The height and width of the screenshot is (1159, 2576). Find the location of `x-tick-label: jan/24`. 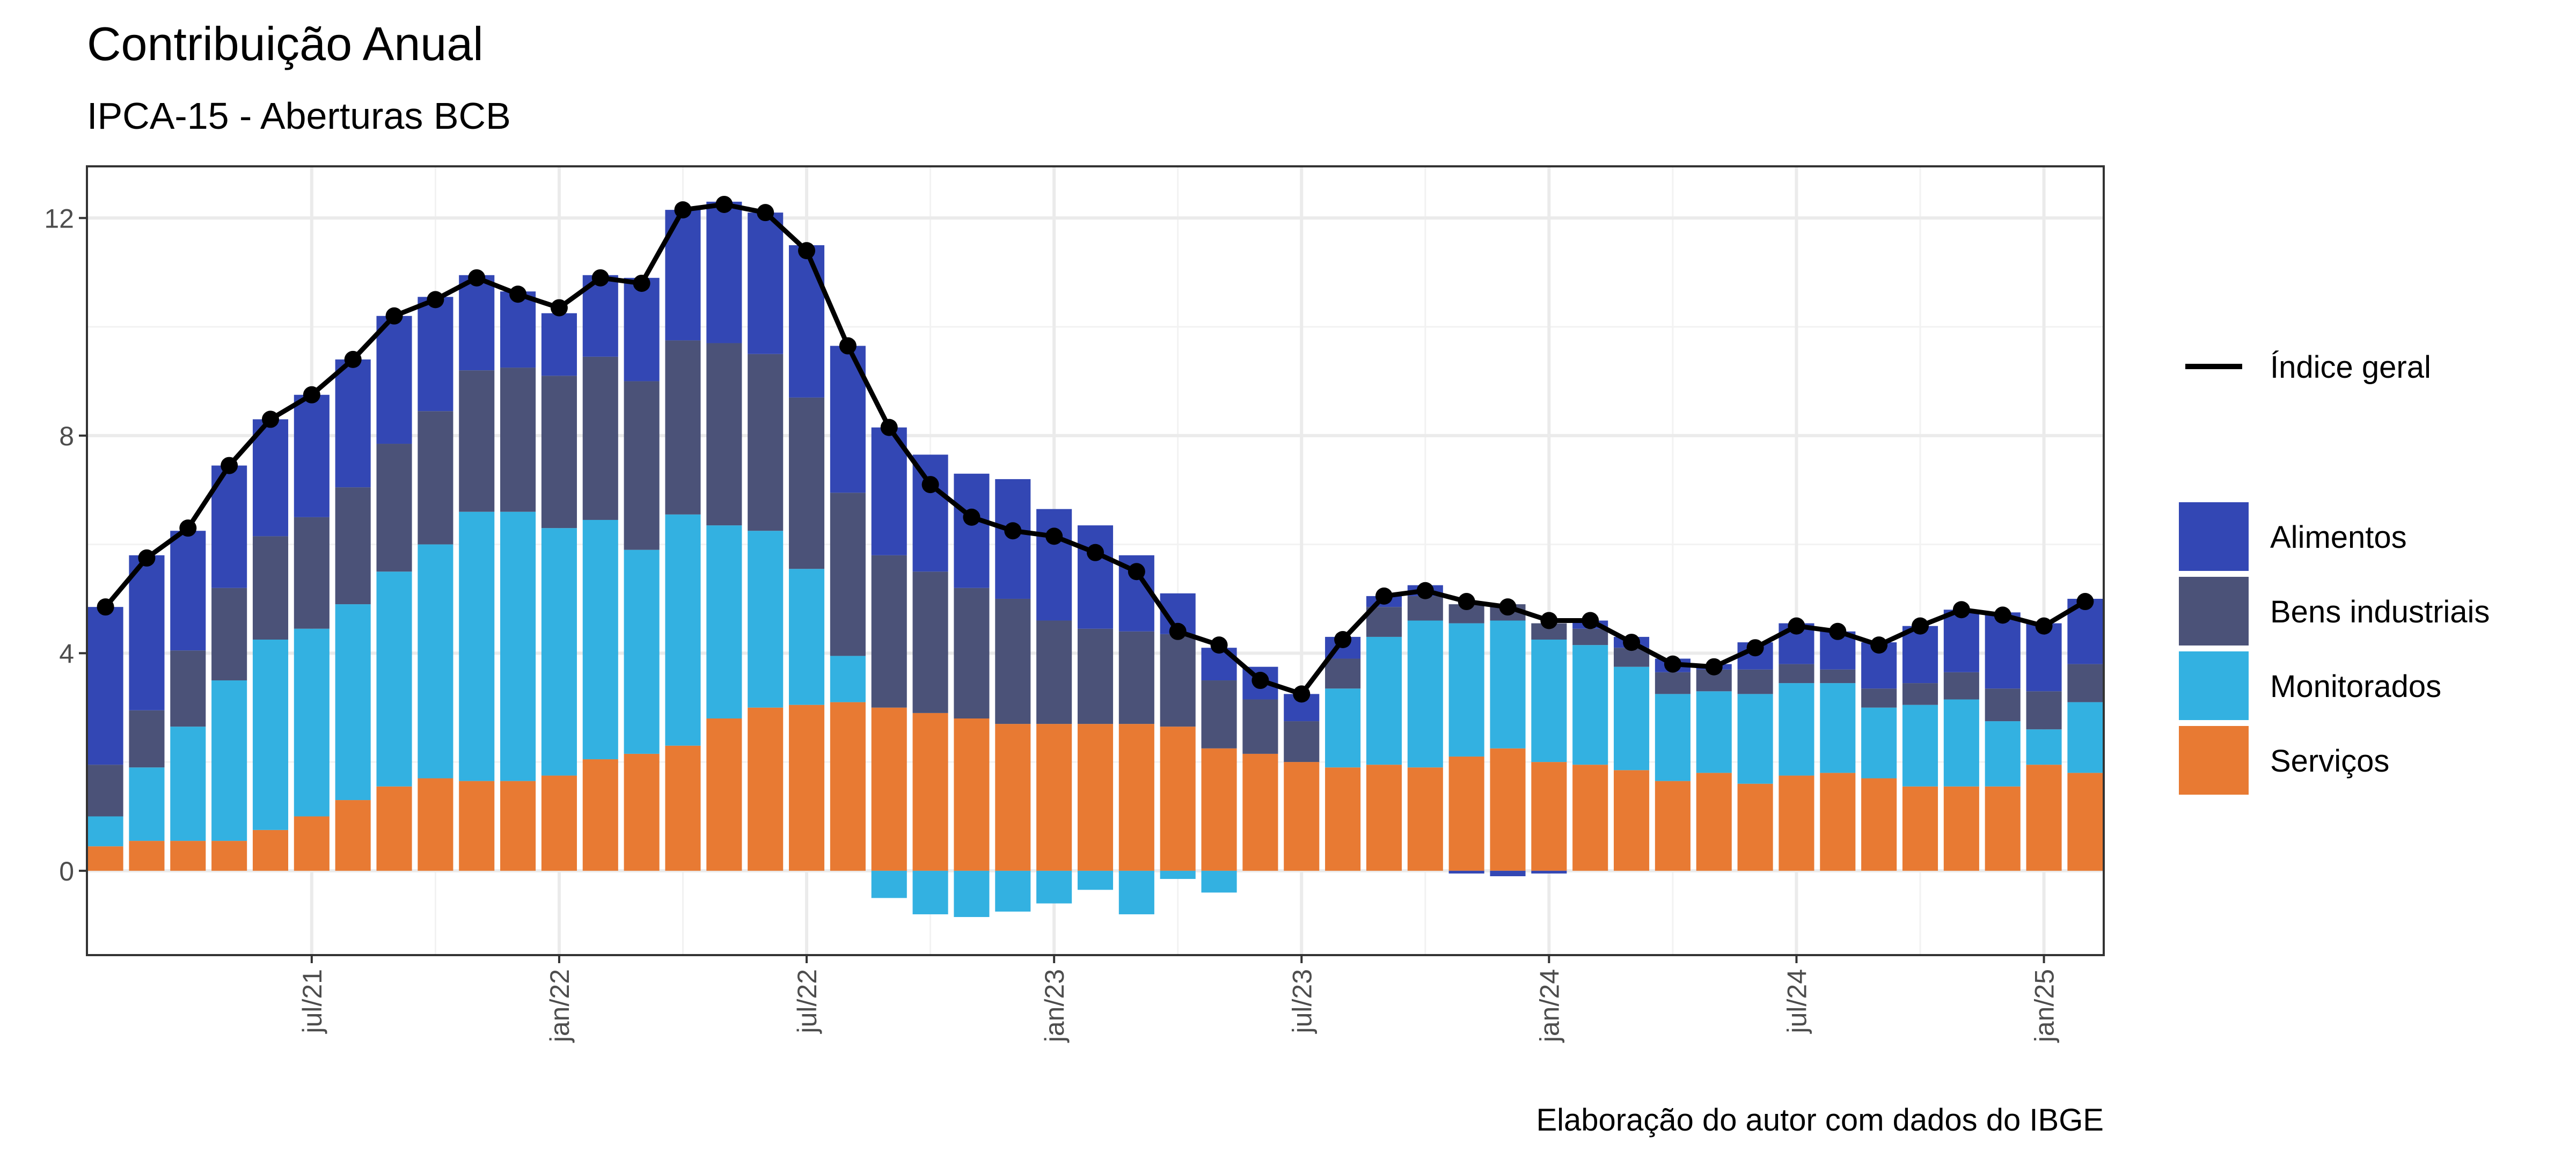

x-tick-label: jan/24 is located at coordinates (1549, 1006).